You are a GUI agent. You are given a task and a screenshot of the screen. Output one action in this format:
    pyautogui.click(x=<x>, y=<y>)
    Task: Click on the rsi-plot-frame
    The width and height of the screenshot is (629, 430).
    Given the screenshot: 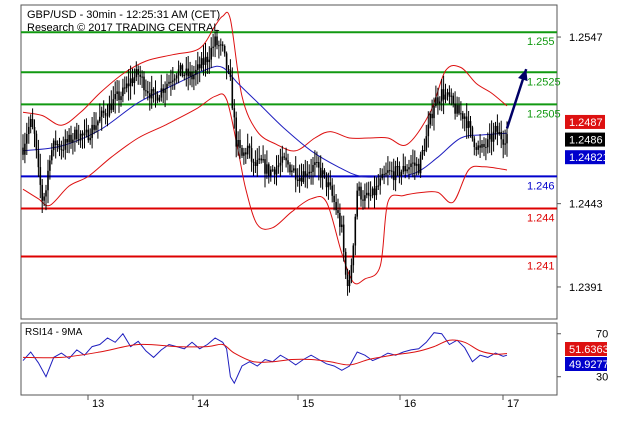 What is the action you would take?
    pyautogui.click(x=289, y=359)
    